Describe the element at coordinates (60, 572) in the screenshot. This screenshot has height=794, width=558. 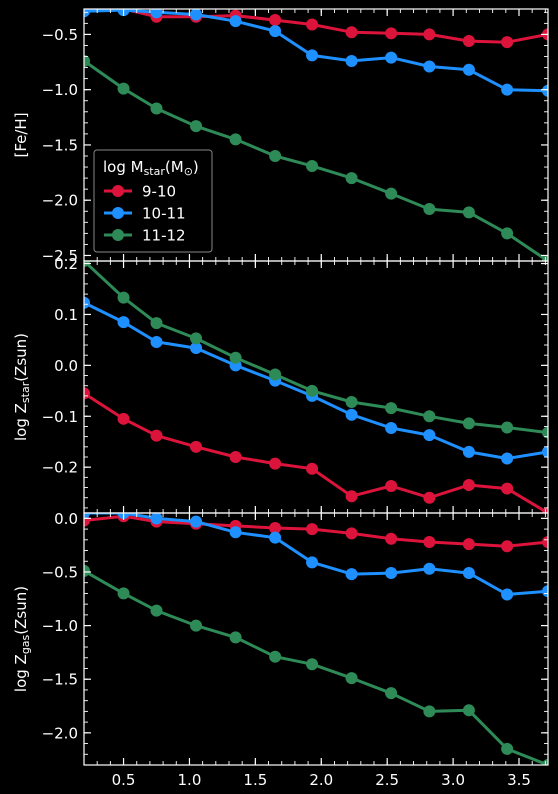
I see `y-tick-label: −0.5` at that location.